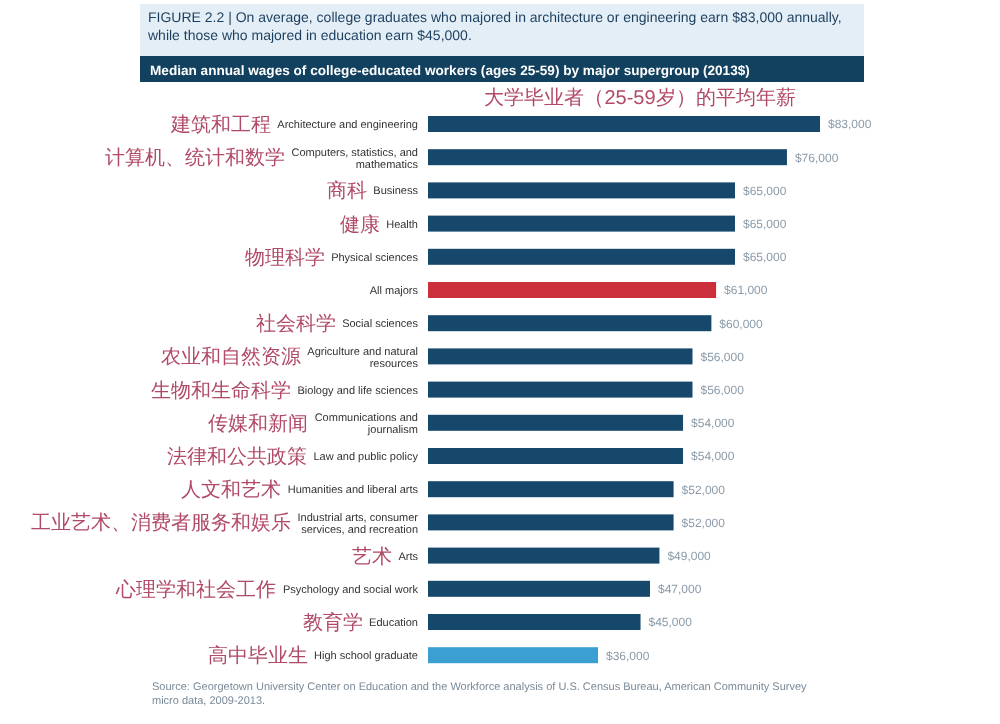 This screenshot has height=724, width=1000. I want to click on y2-tick-label: 艺术, so click(371, 556).